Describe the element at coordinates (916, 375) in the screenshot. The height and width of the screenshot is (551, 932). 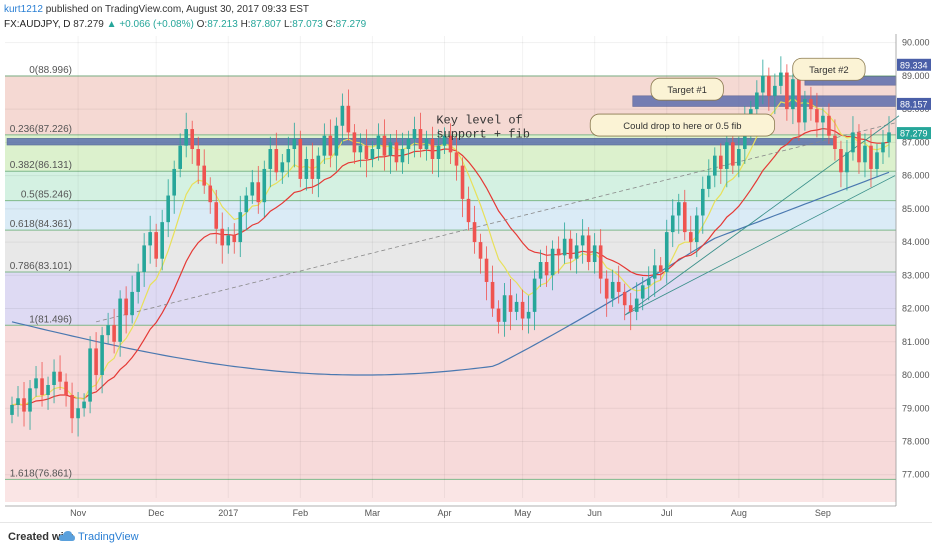
I see `y-tick-label: 80.000` at that location.